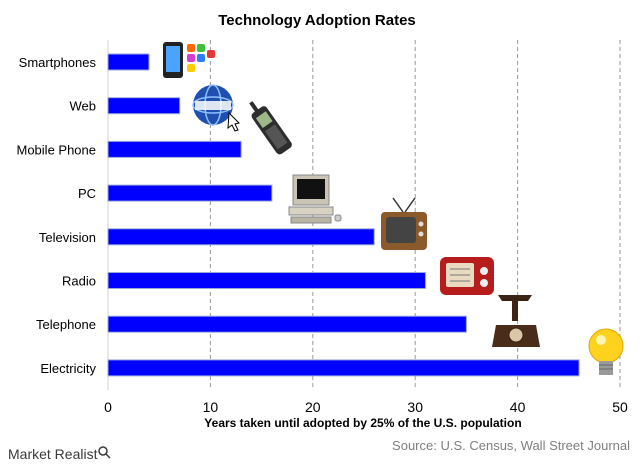  I want to click on magnifier-icon, so click(104, 452).